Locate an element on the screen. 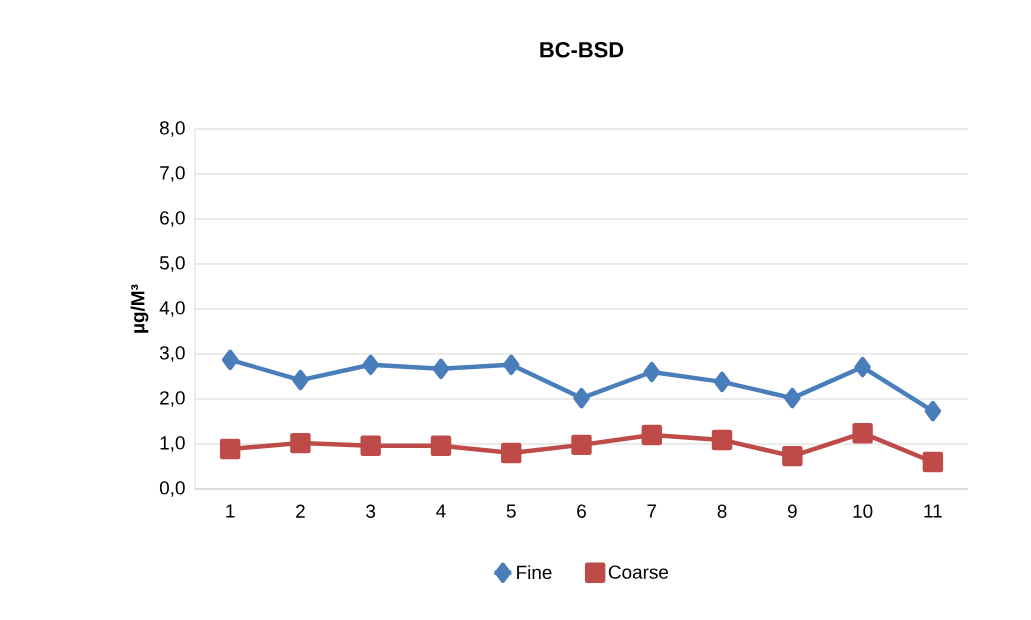 The width and height of the screenshot is (1031, 620). y-tick-label: 6,0 is located at coordinates (172, 219).